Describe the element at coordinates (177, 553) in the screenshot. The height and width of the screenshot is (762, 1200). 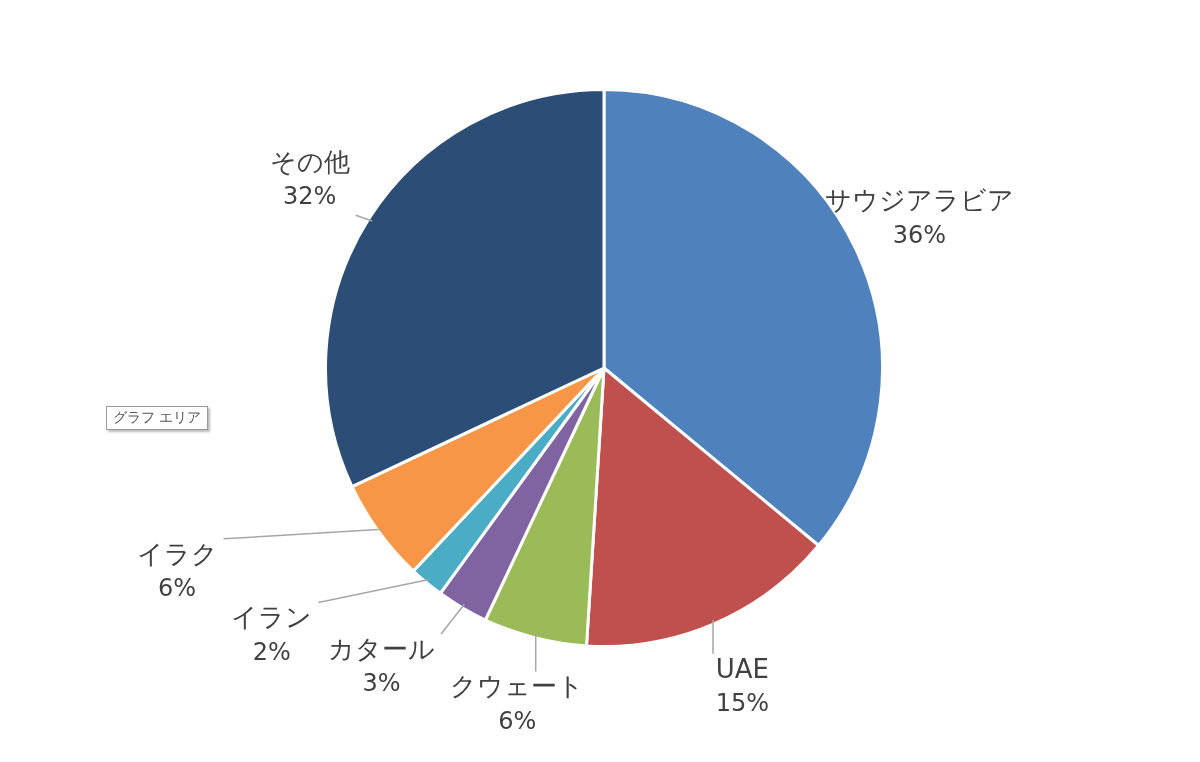
I see `slice-label: イラク` at that location.